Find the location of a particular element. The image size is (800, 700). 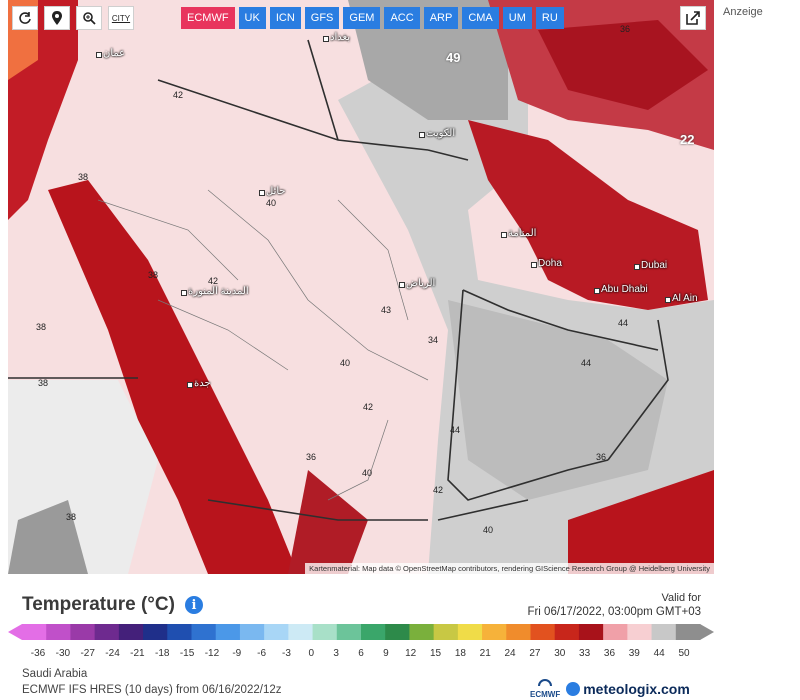

meteologix-logo: meteologix.com is located at coordinates (628, 689).